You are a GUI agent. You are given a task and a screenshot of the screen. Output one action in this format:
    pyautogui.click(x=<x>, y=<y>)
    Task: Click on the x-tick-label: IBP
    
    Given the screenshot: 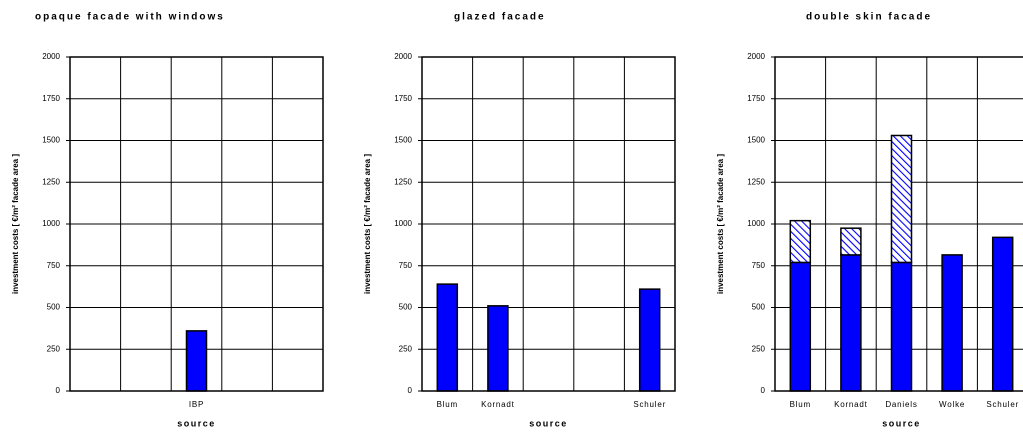 What is the action you would take?
    pyautogui.click(x=196, y=404)
    